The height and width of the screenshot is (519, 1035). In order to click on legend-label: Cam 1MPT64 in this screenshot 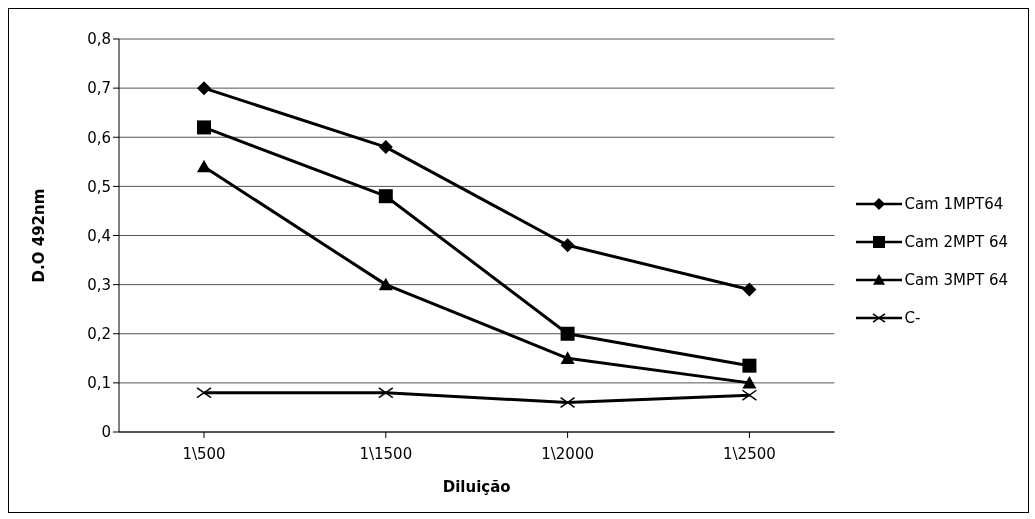, I will do `click(954, 203)`.